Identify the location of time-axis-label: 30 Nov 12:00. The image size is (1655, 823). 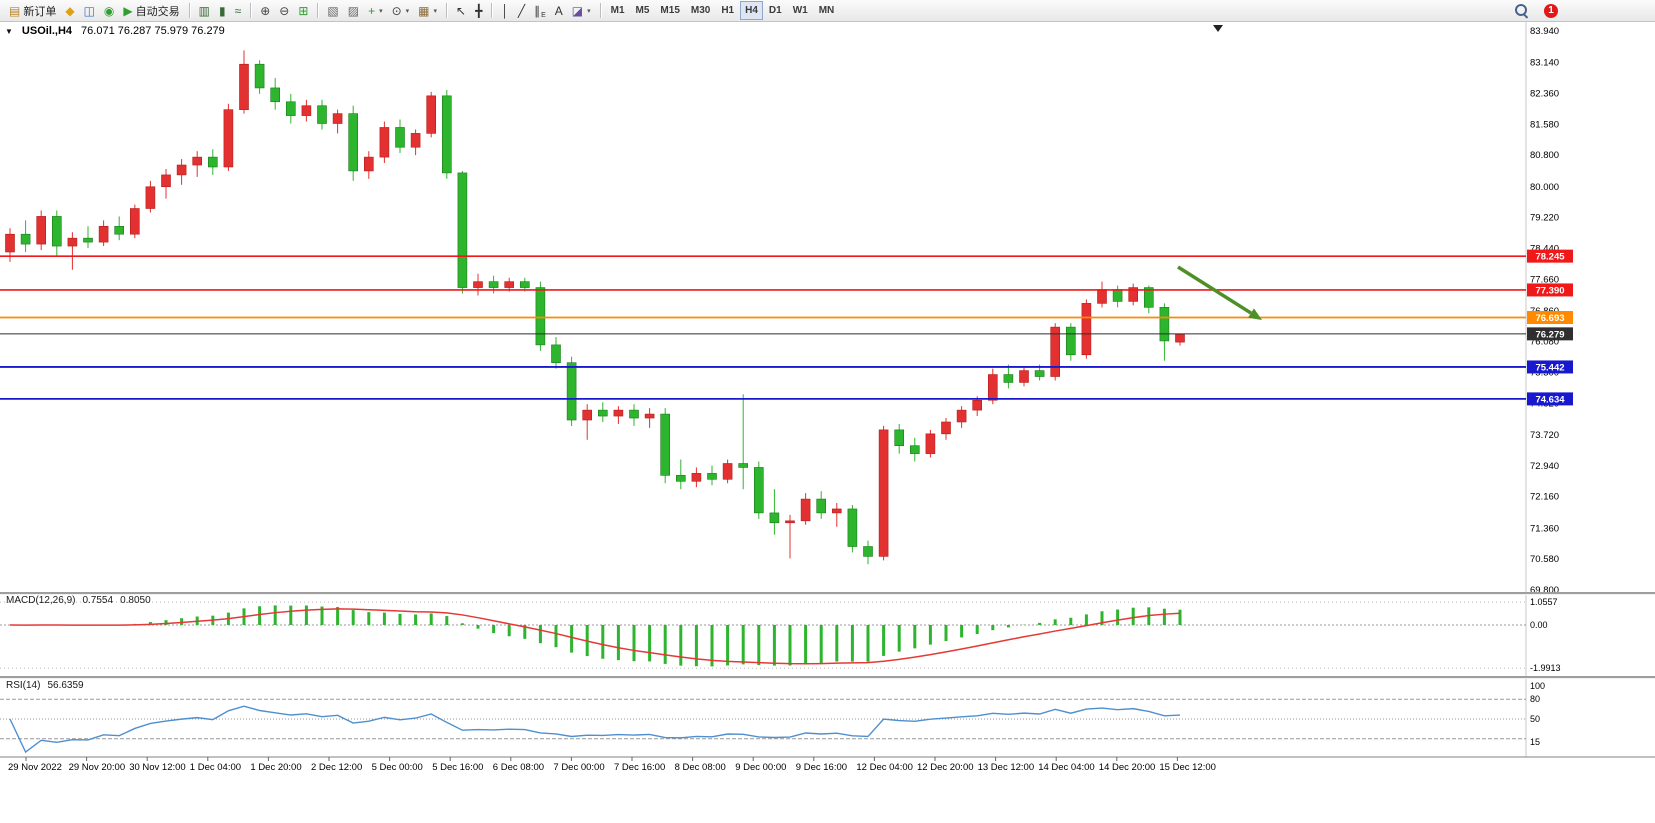
(157, 767).